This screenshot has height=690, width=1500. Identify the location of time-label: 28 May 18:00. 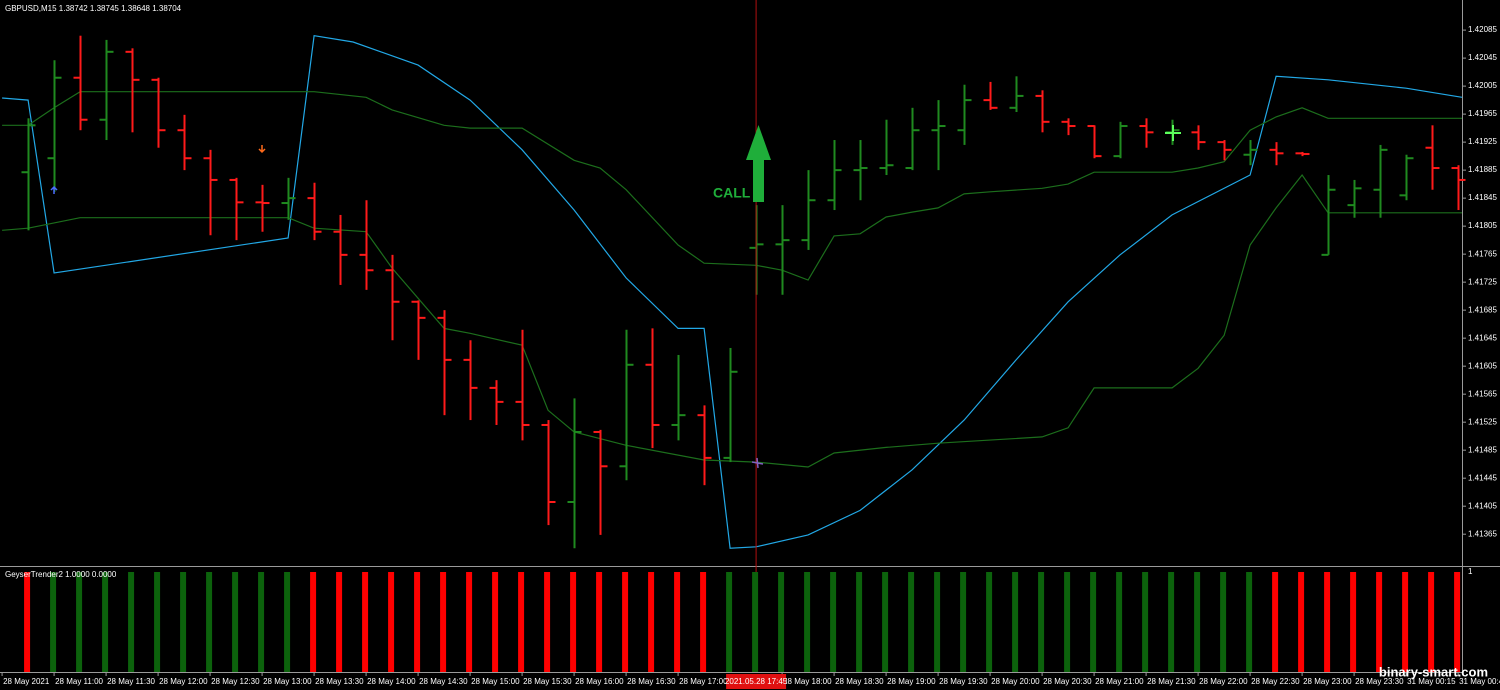
(807, 681).